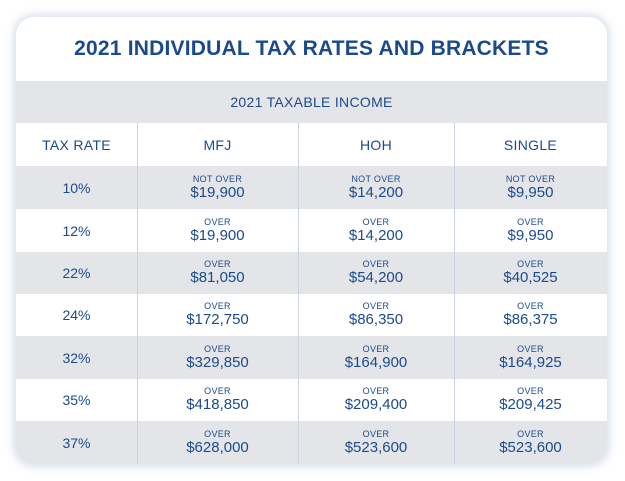 This screenshot has height=481, width=625. Describe the element at coordinates (76, 144) in the screenshot. I see `column-header-tax-rate: TAX RATE` at that location.